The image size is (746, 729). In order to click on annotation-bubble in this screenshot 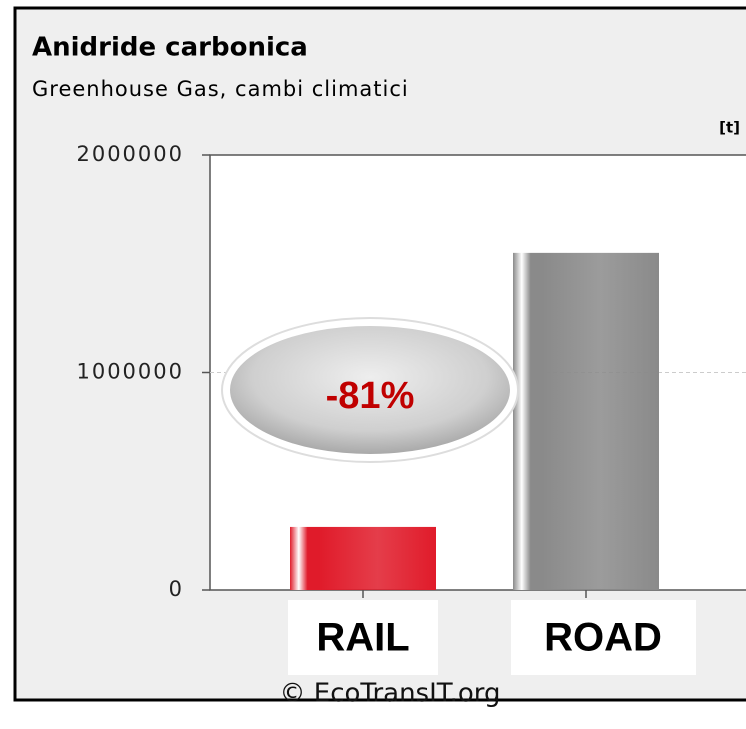, I will do `click(370, 390)`.